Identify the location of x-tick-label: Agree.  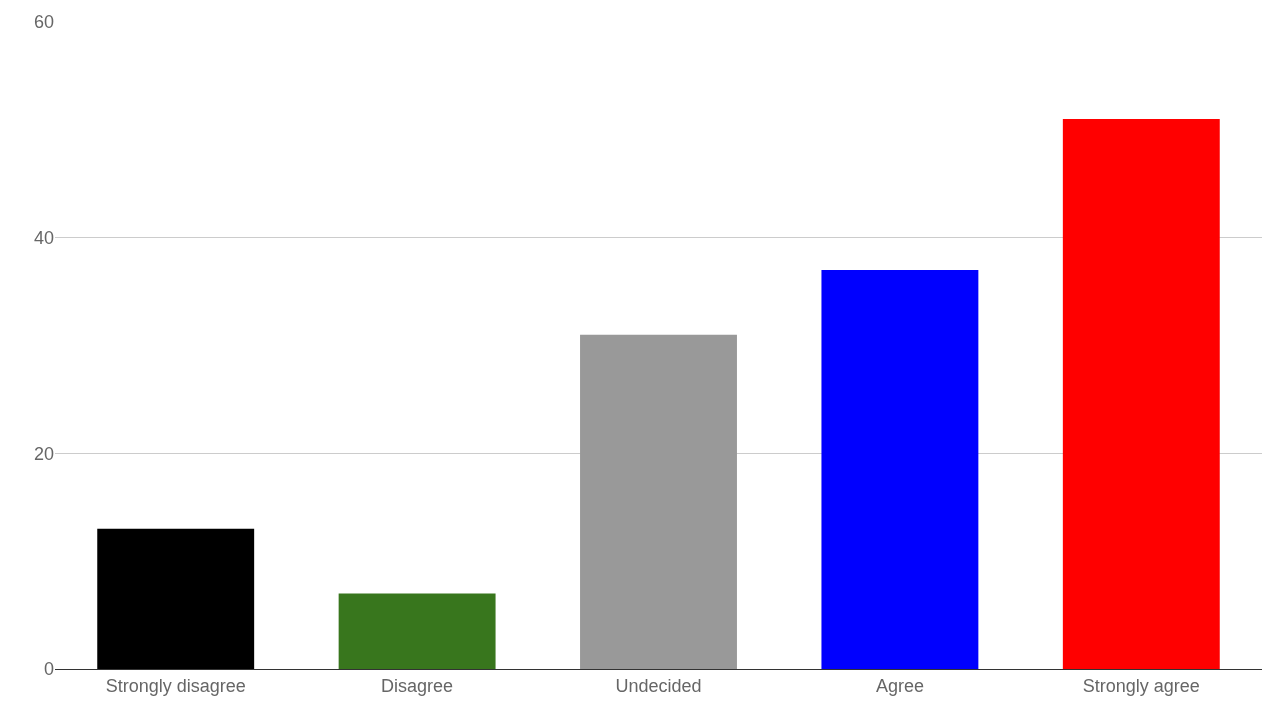
(899, 685).